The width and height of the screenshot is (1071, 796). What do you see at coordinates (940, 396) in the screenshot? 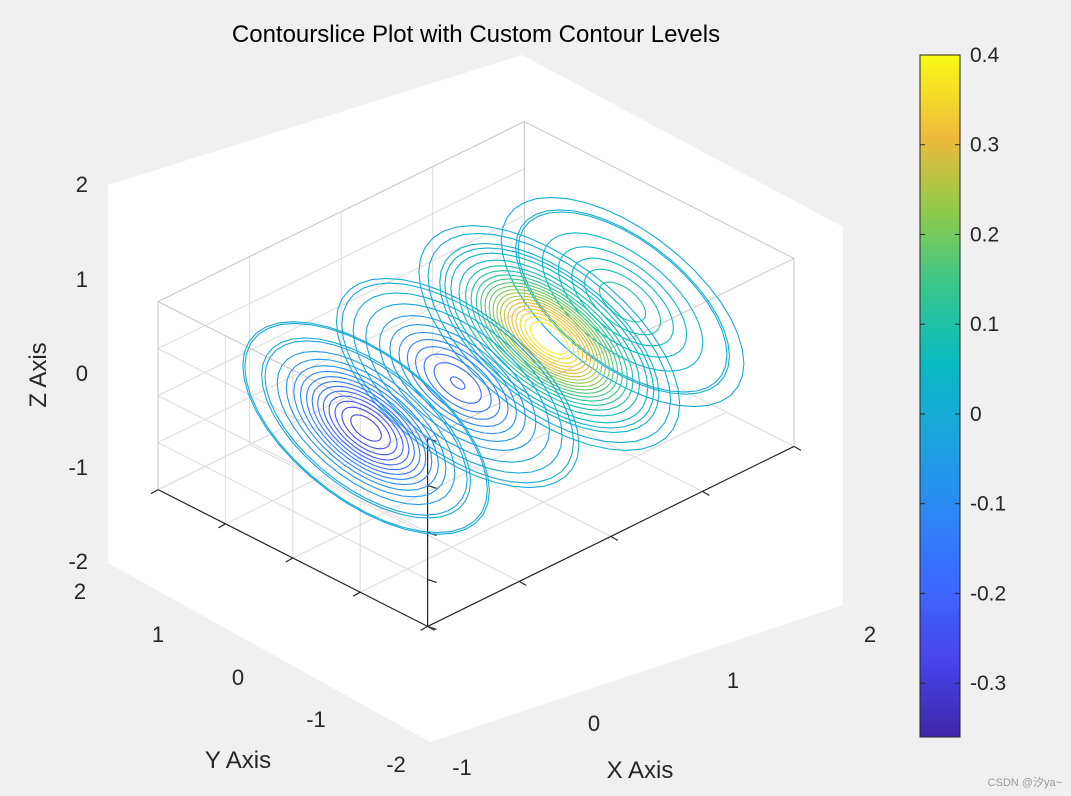
I see `colorbar-gradient` at bounding box center [940, 396].